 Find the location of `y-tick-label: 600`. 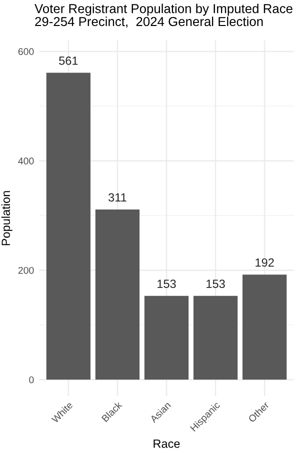

y-tick-label: 600 is located at coordinates (26, 52).